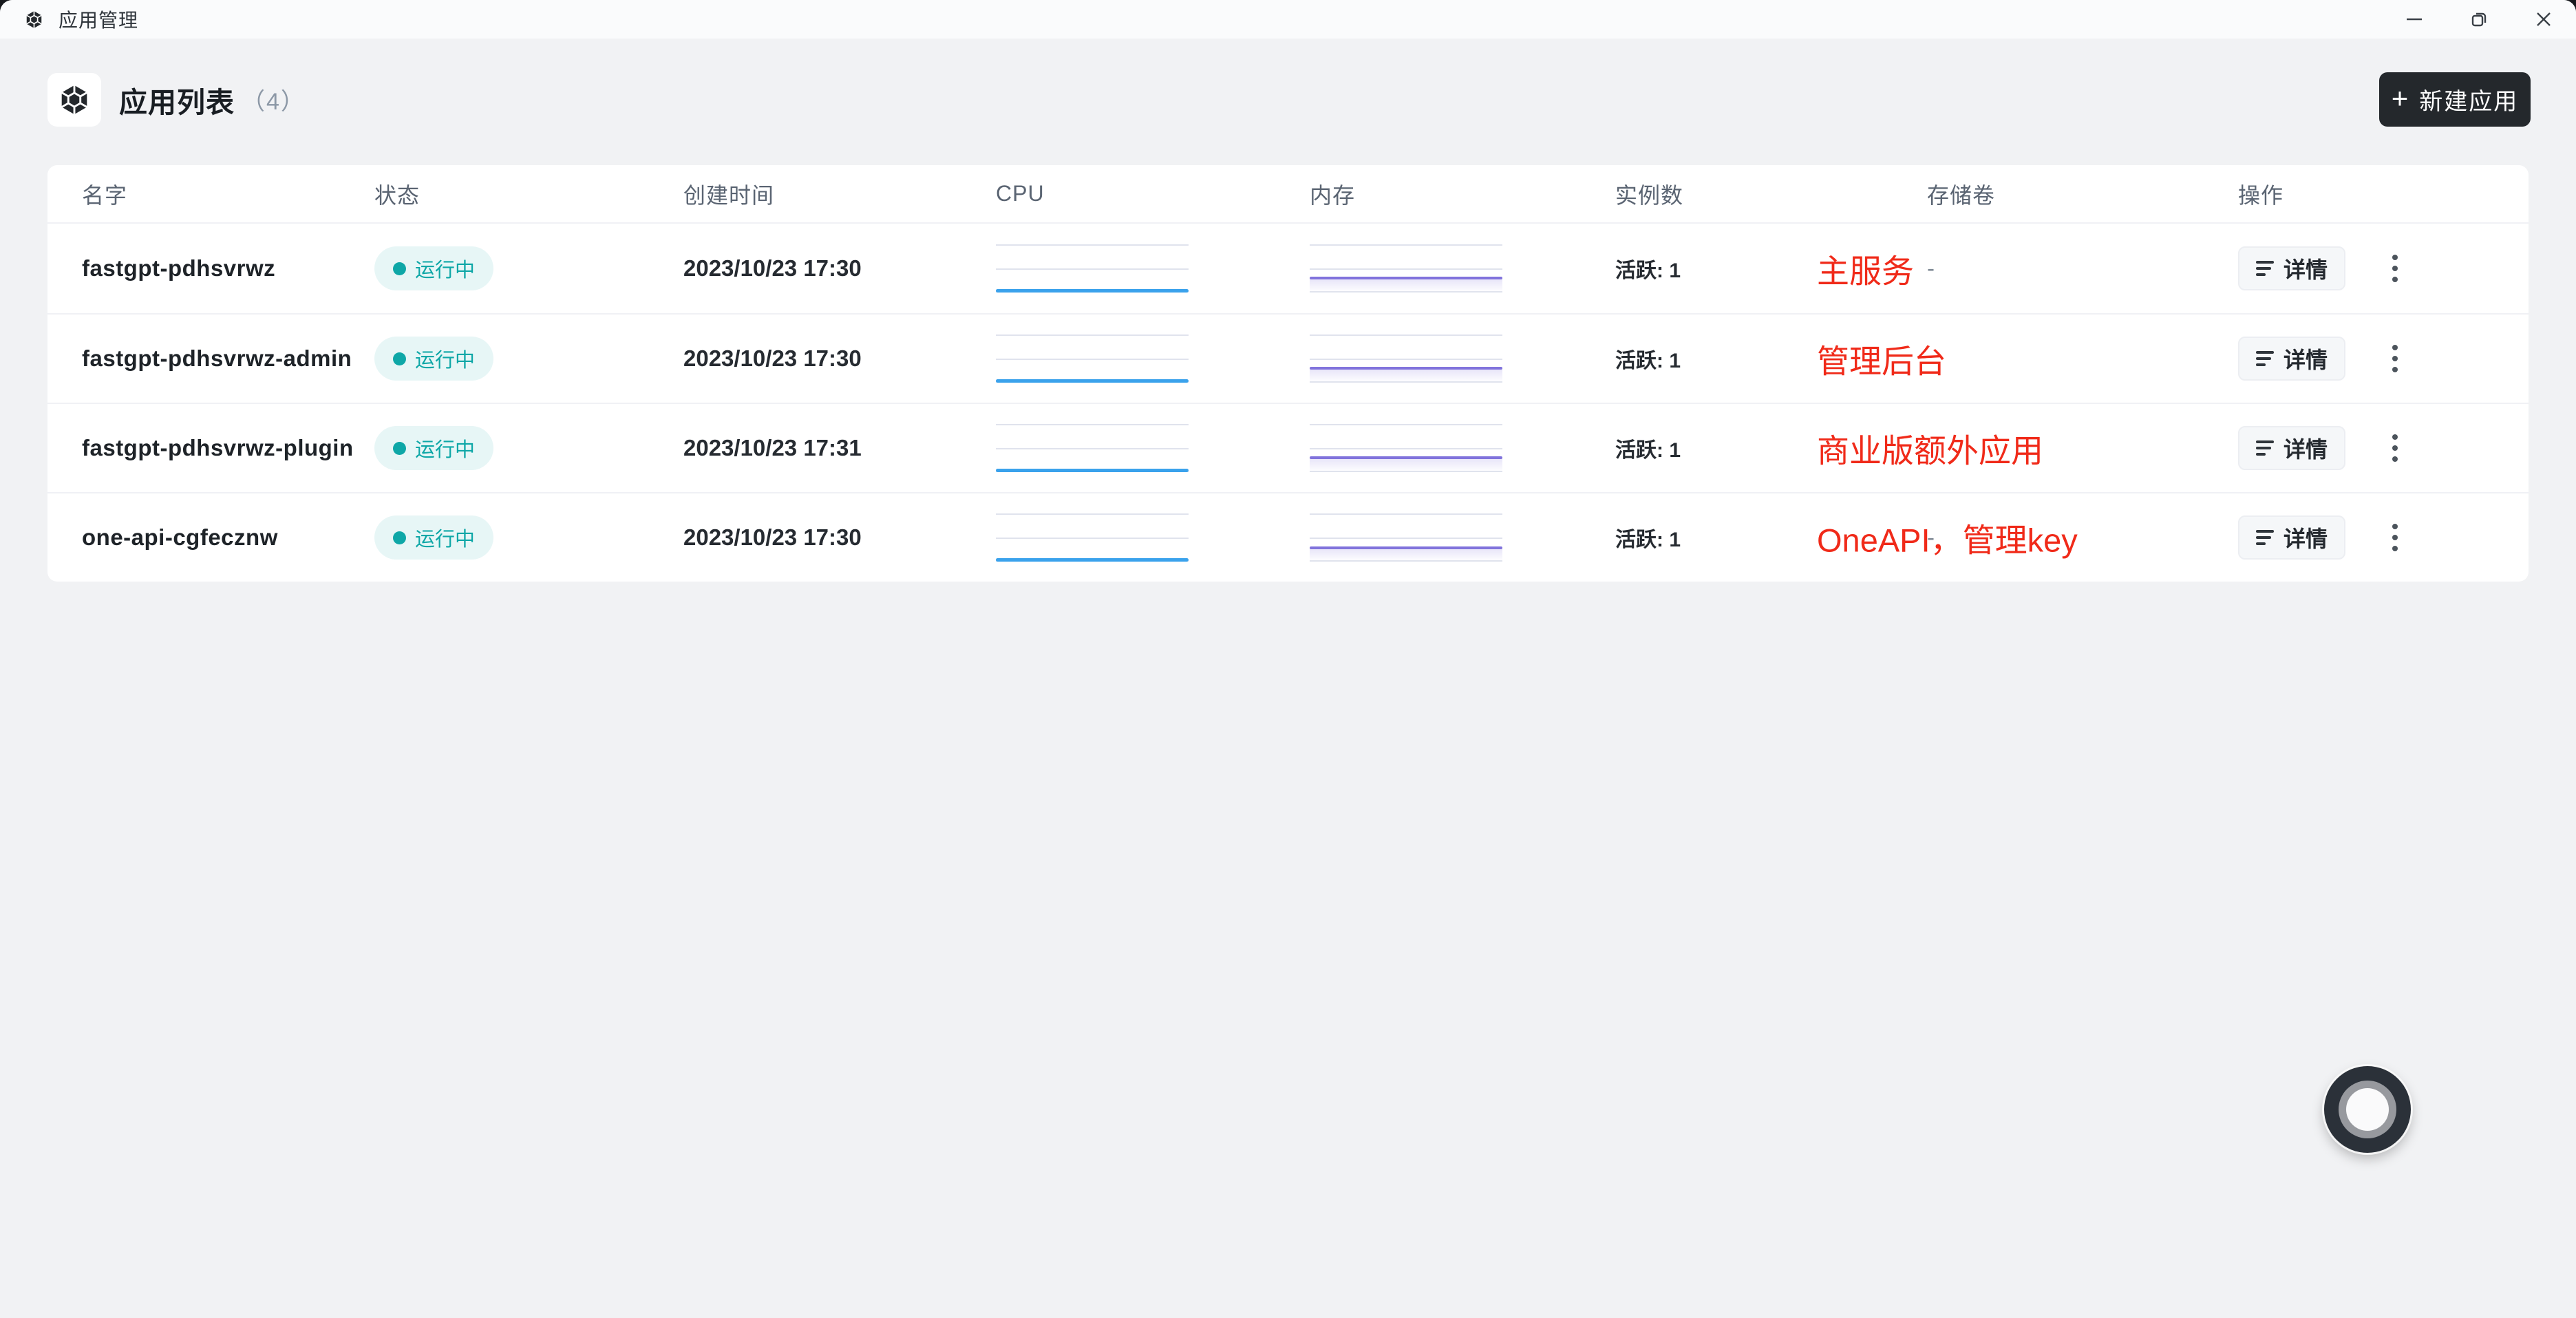  I want to click on annotation-overlay: 商业版额外应用, so click(1930, 450).